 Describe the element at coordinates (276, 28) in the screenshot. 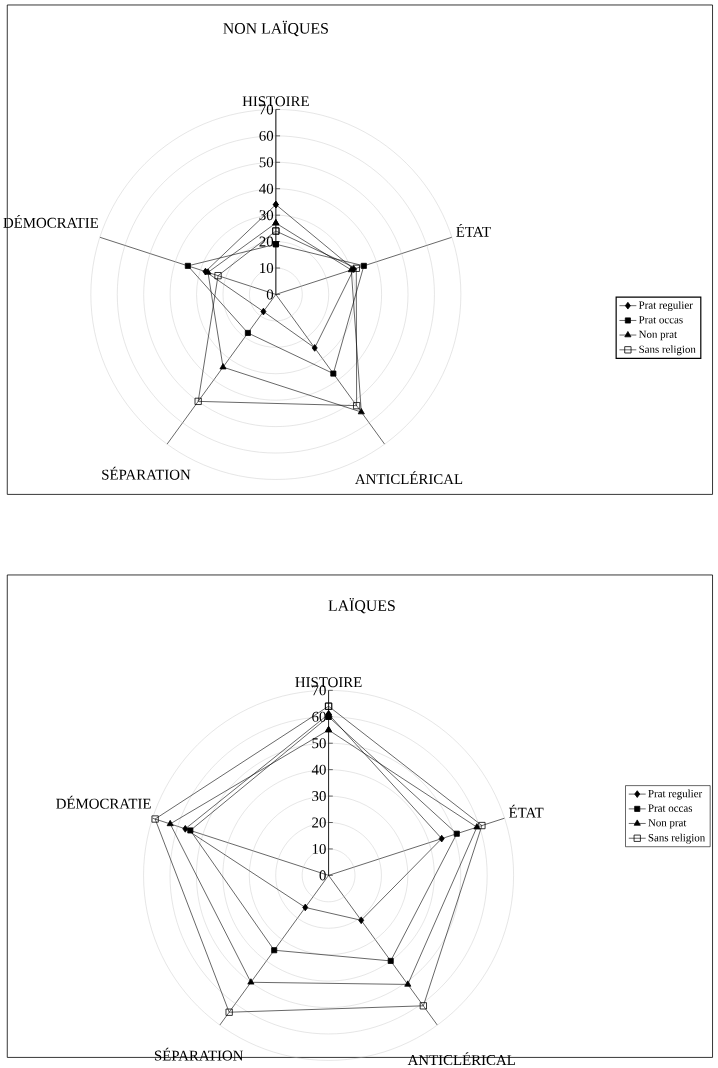

I see `chart-title: NON LAÏQUES` at that location.